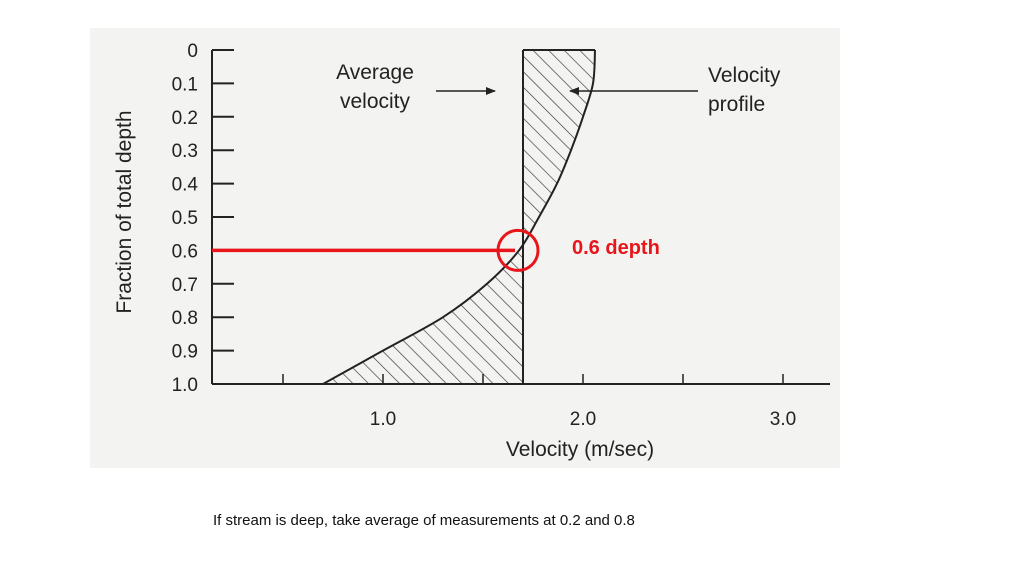  Describe the element at coordinates (744, 75) in the screenshot. I see `velocity-profile-label-line1: Velocity` at that location.